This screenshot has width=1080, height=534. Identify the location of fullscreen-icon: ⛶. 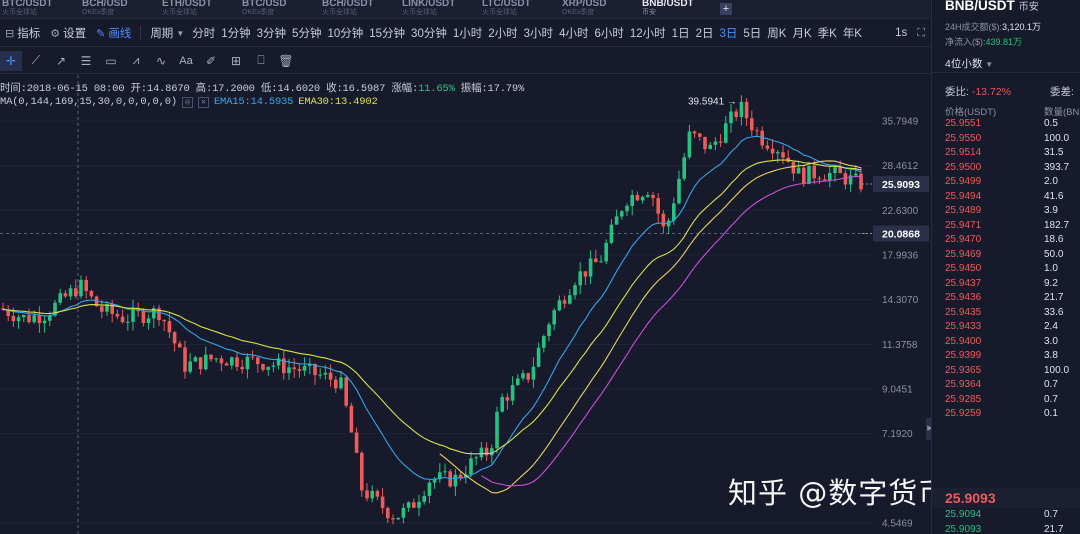
(921, 32).